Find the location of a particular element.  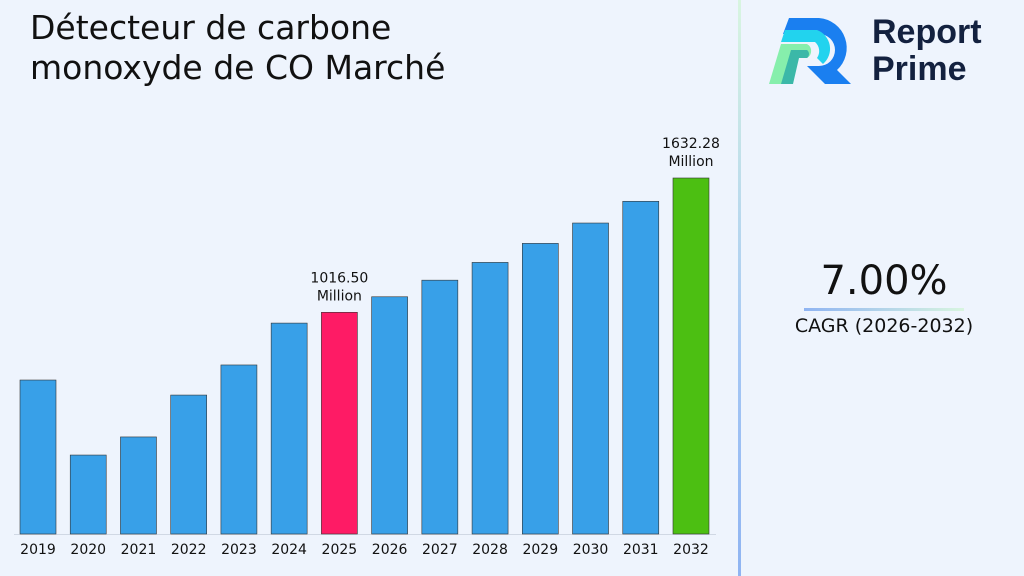

bar-2028 is located at coordinates (490, 398).